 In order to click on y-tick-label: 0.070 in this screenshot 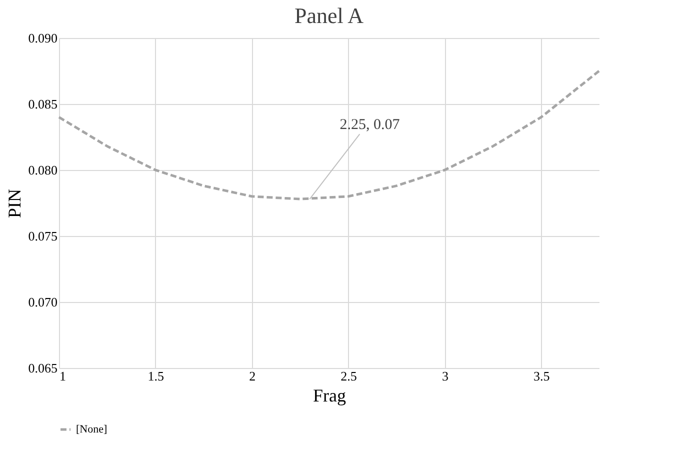, I will do `click(43, 302)`.